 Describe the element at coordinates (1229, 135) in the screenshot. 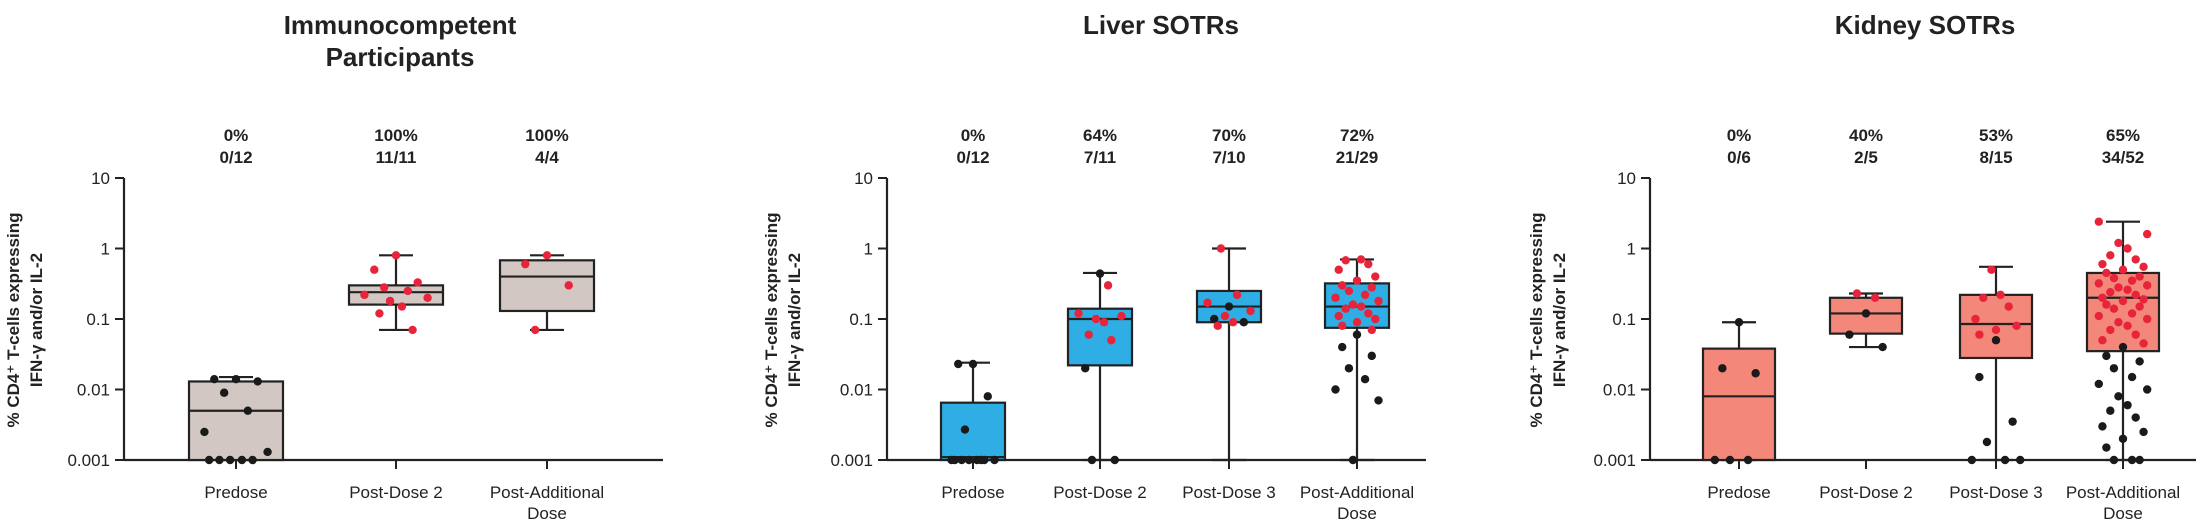

I see `response-percent: 70%` at that location.